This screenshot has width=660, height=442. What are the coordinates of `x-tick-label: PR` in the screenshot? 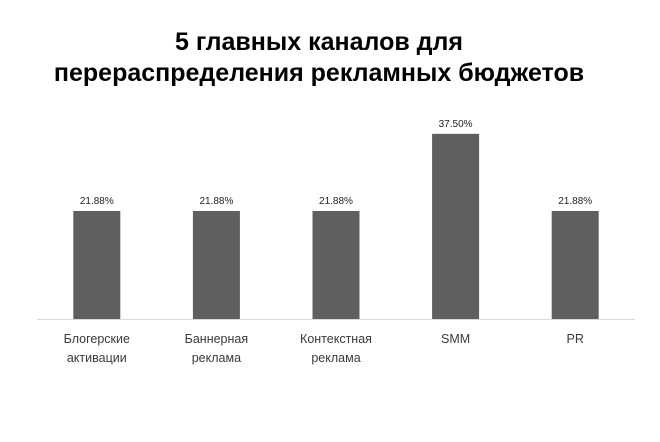 It's located at (575, 339).